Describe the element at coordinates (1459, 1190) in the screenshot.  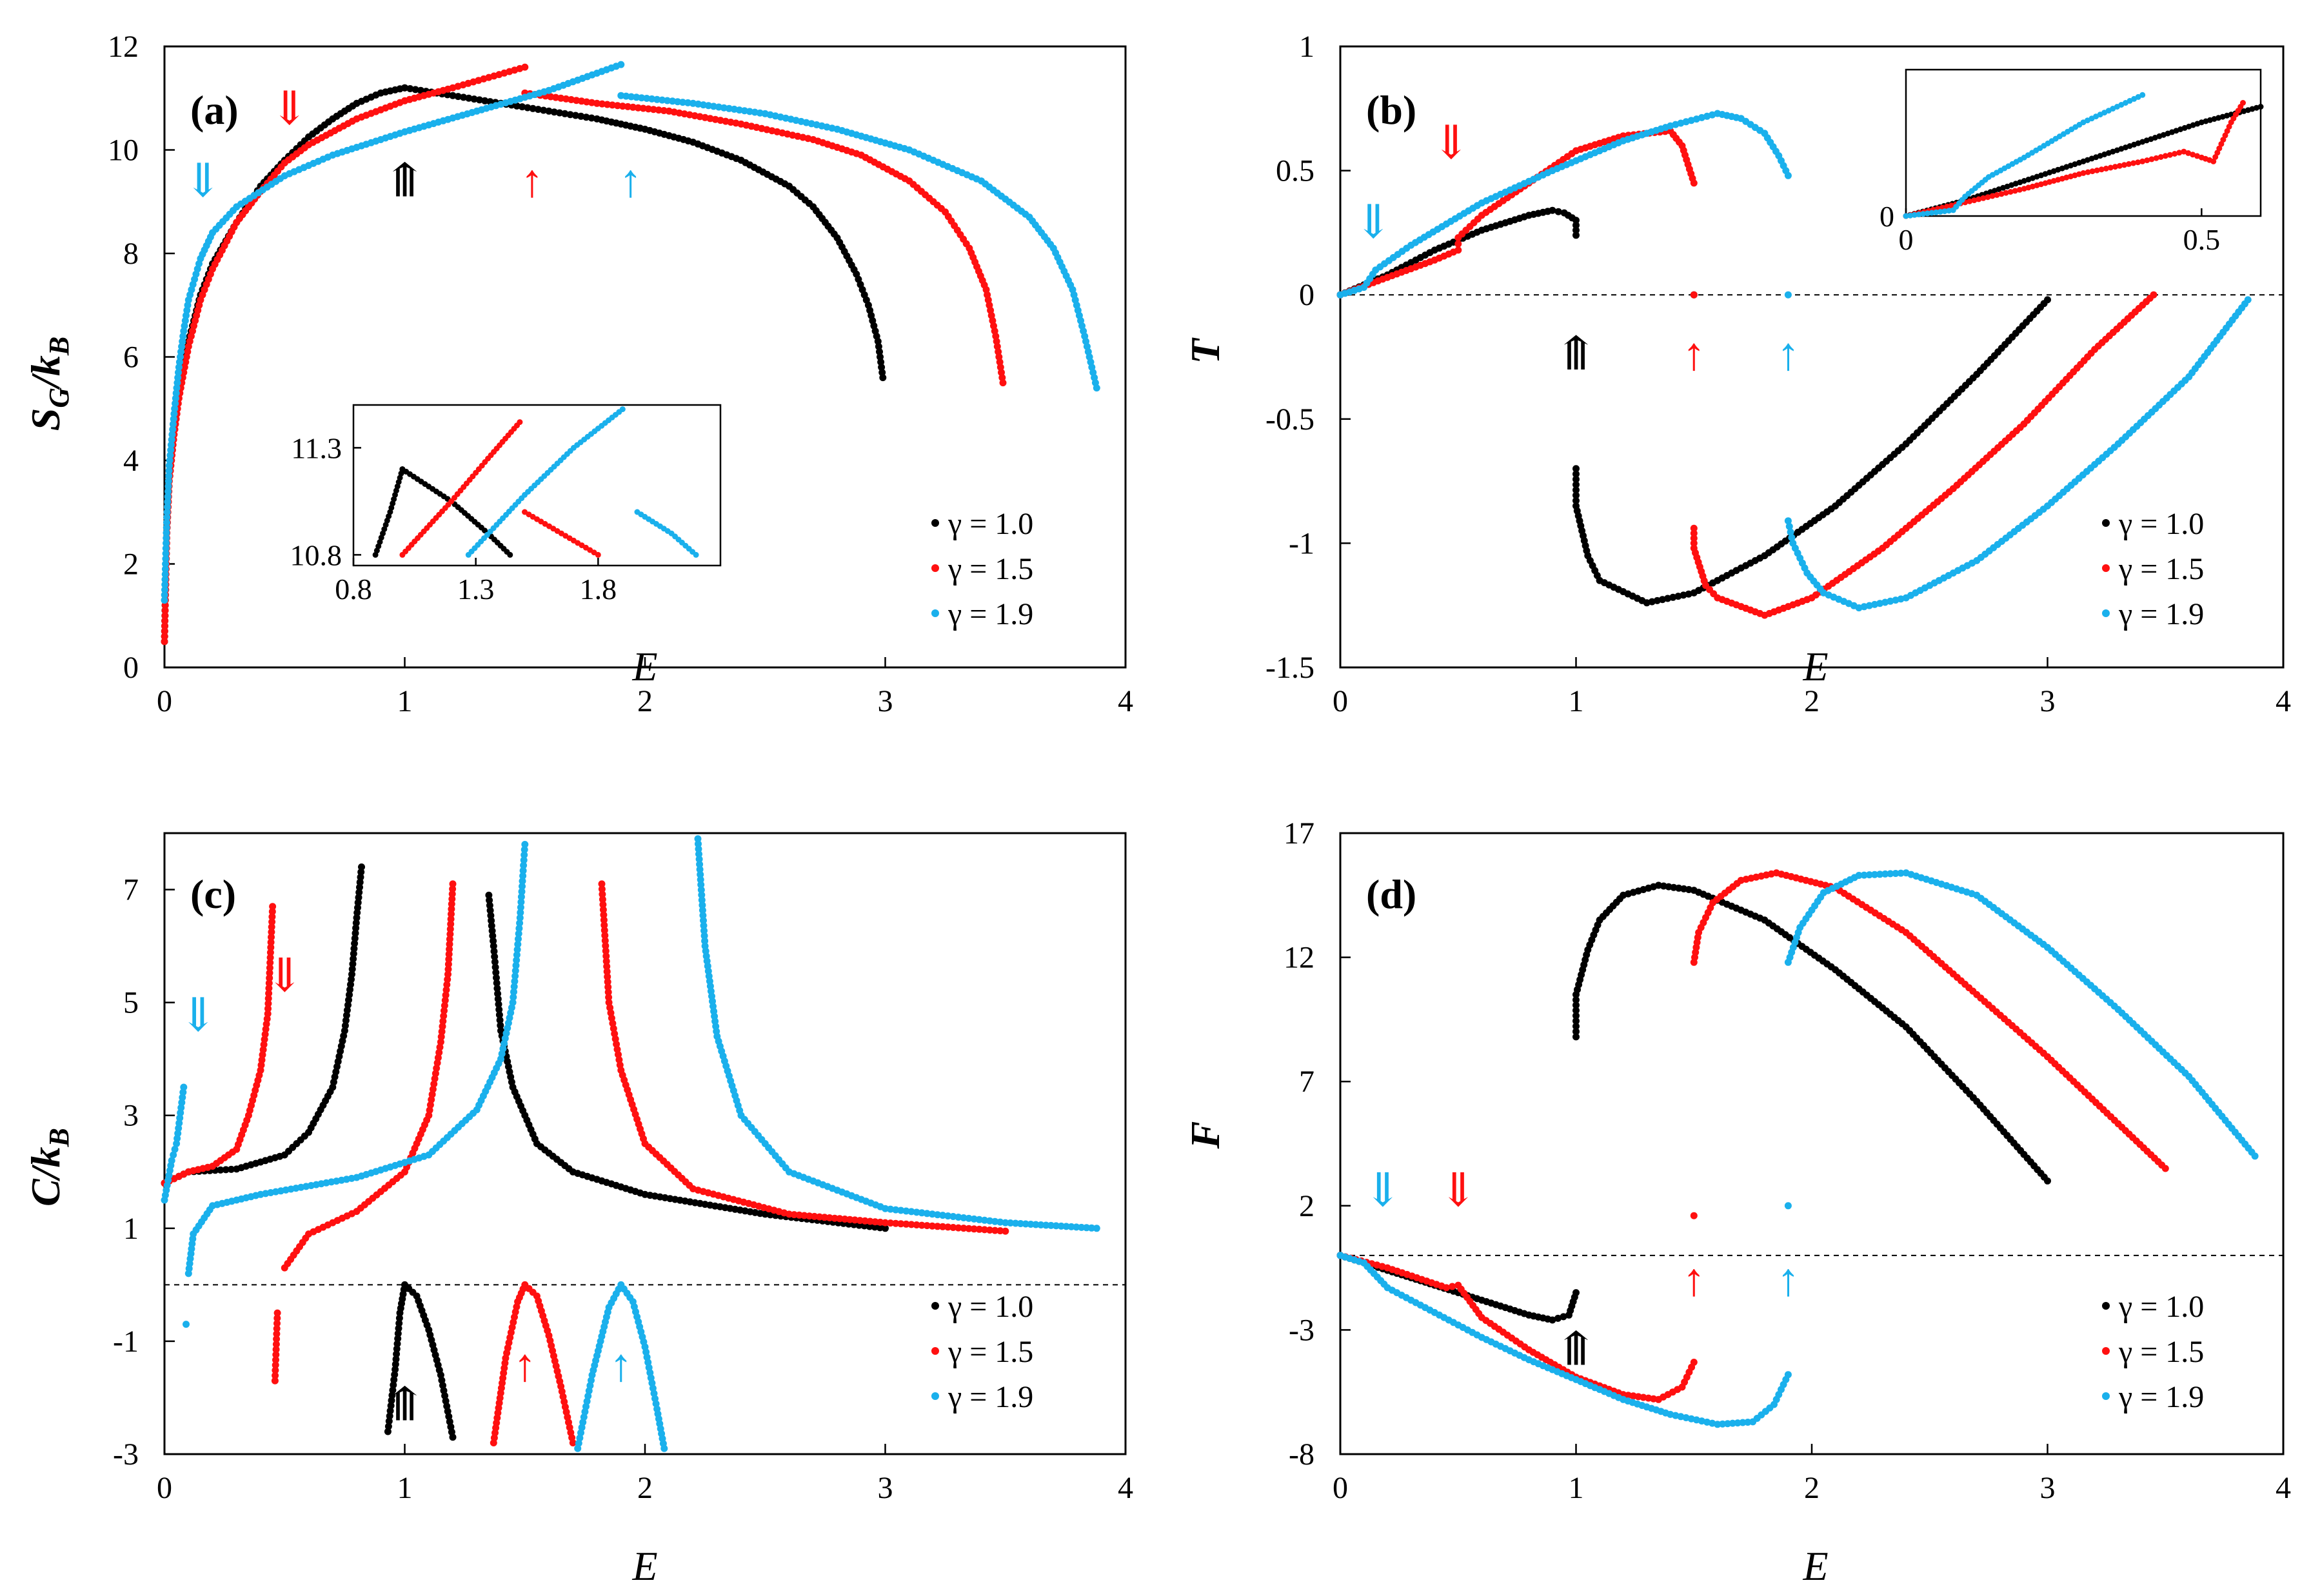
I see `chart-d-arrow-1: ⇓` at that location.